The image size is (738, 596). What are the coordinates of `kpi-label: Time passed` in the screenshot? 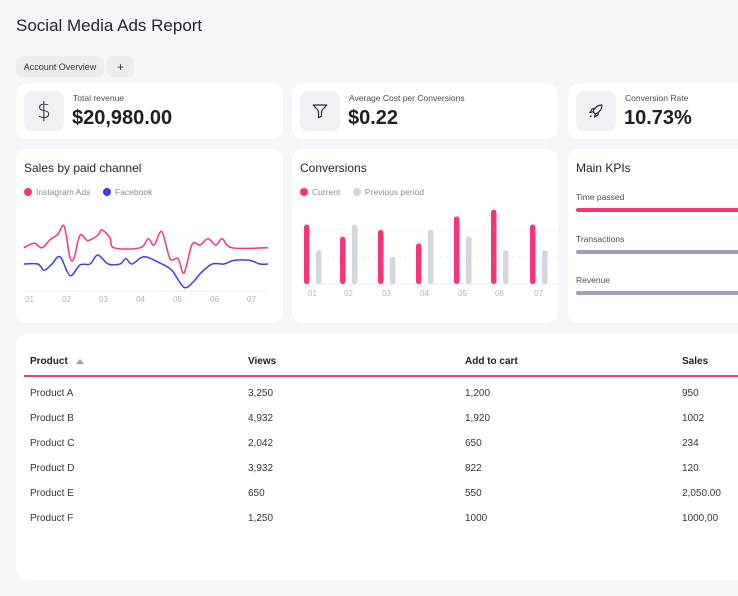 It's located at (600, 197).